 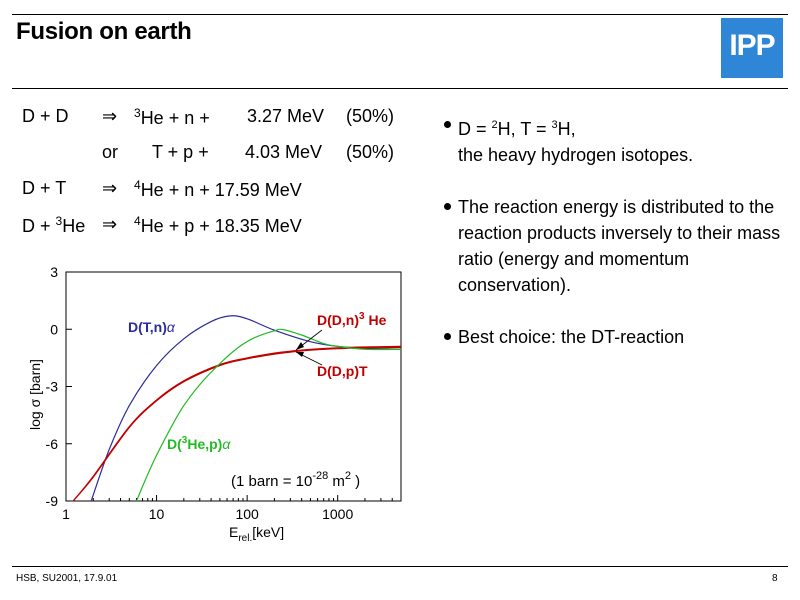 I want to click on y-axis-label: log σ [barn], so click(x=35, y=394).